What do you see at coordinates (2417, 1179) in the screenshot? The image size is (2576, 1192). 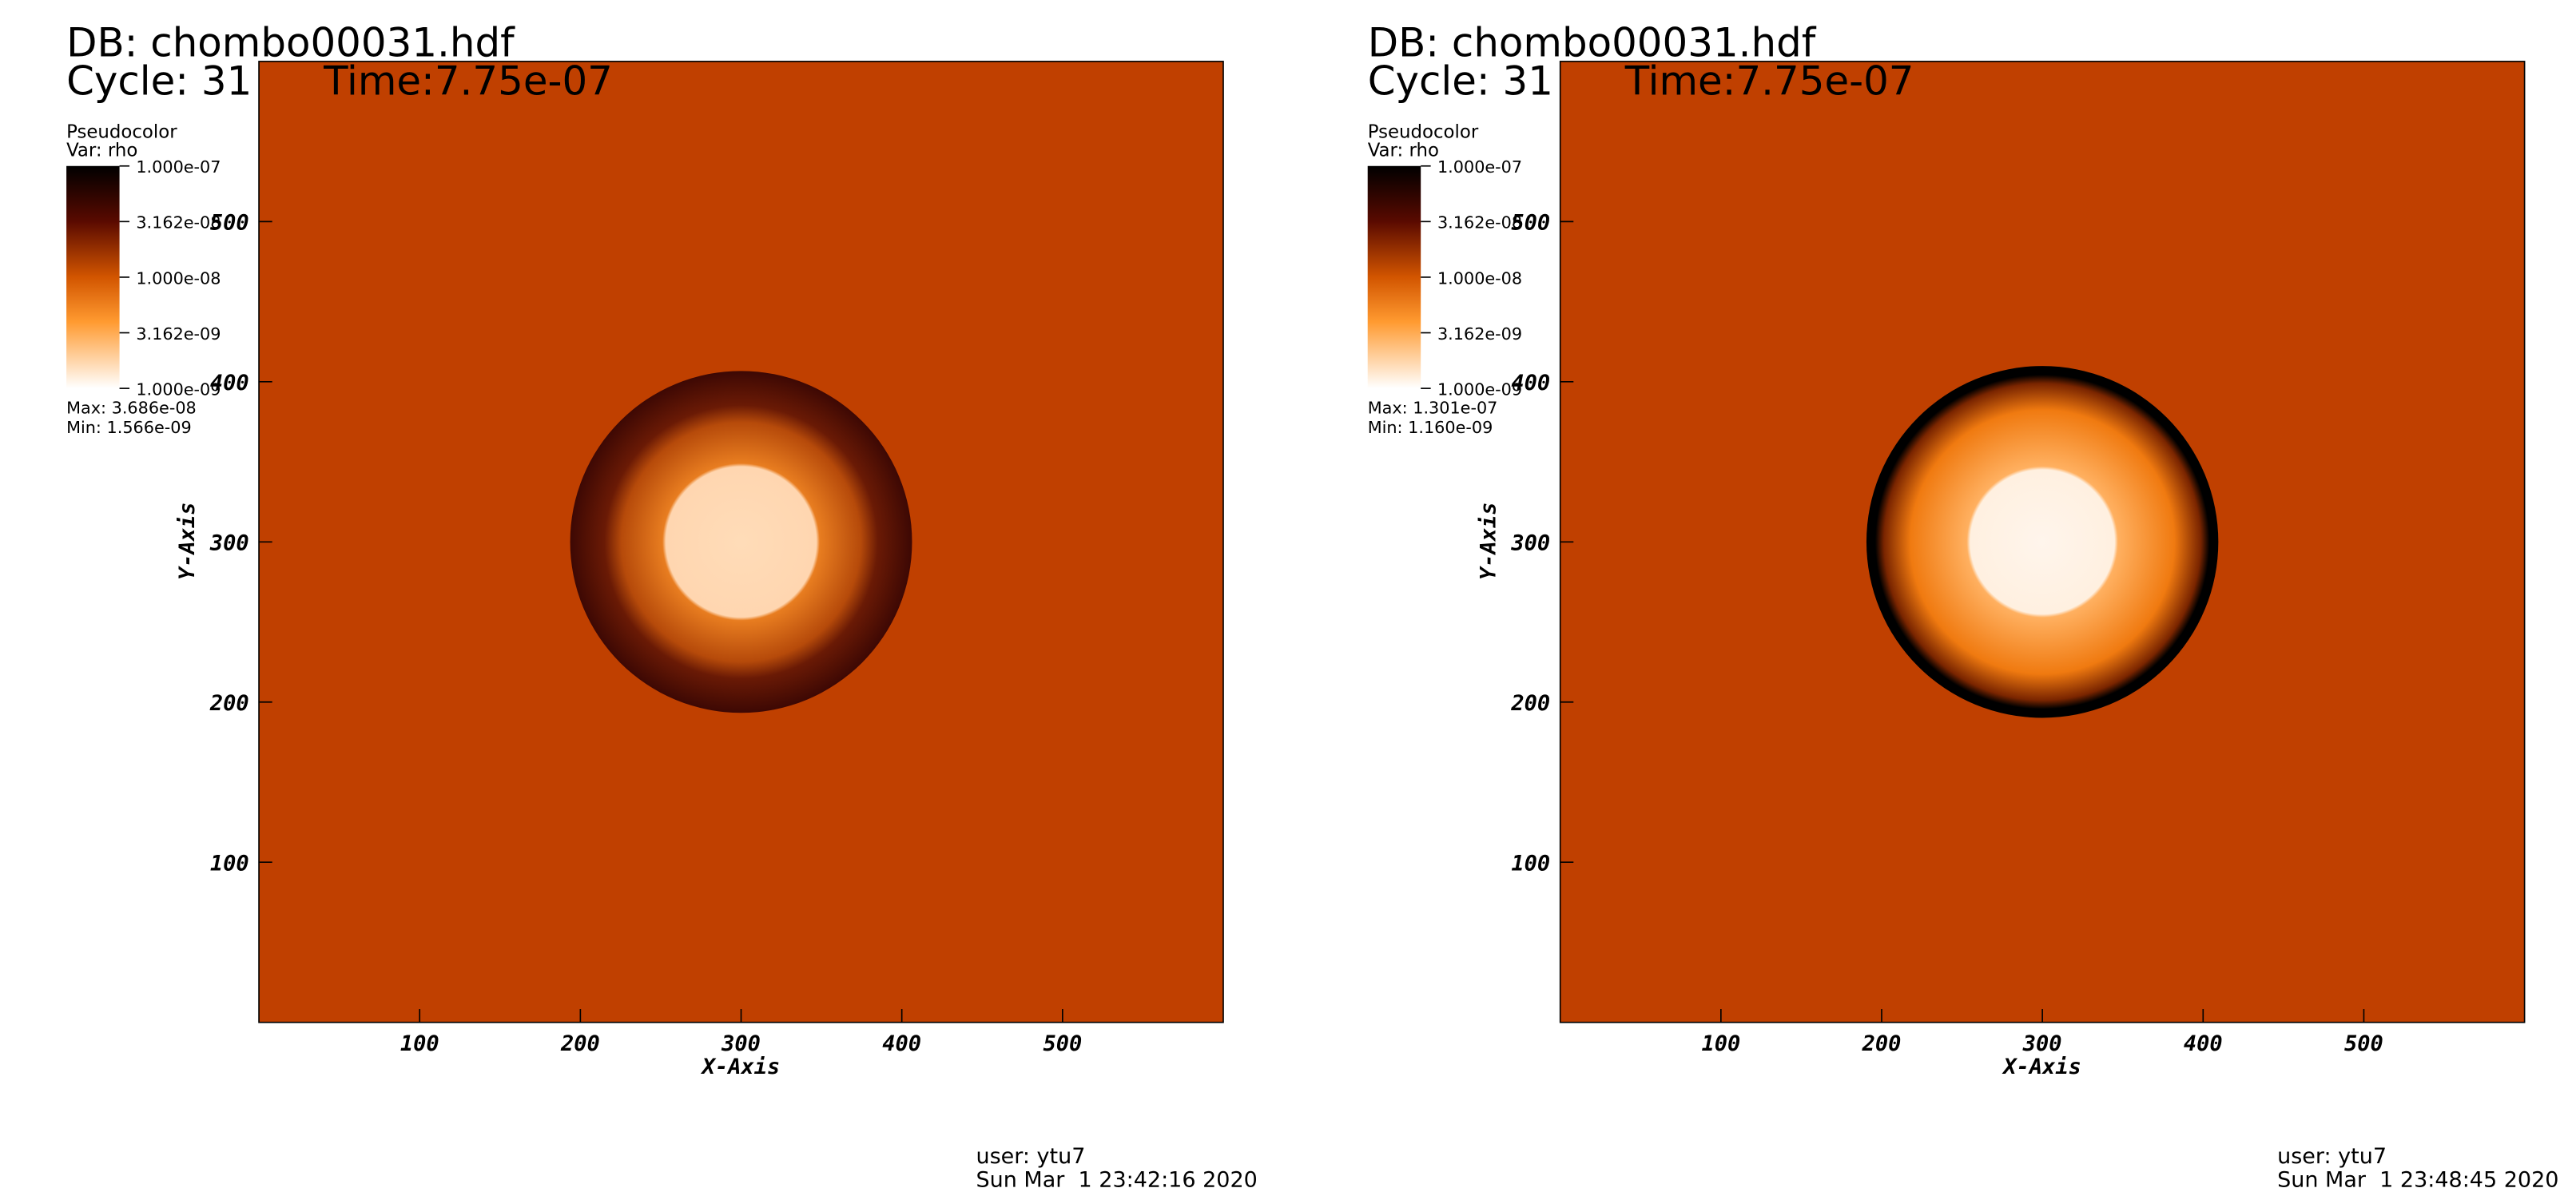 I see `date: Sun Mar 1 23:48:45 2020` at bounding box center [2417, 1179].